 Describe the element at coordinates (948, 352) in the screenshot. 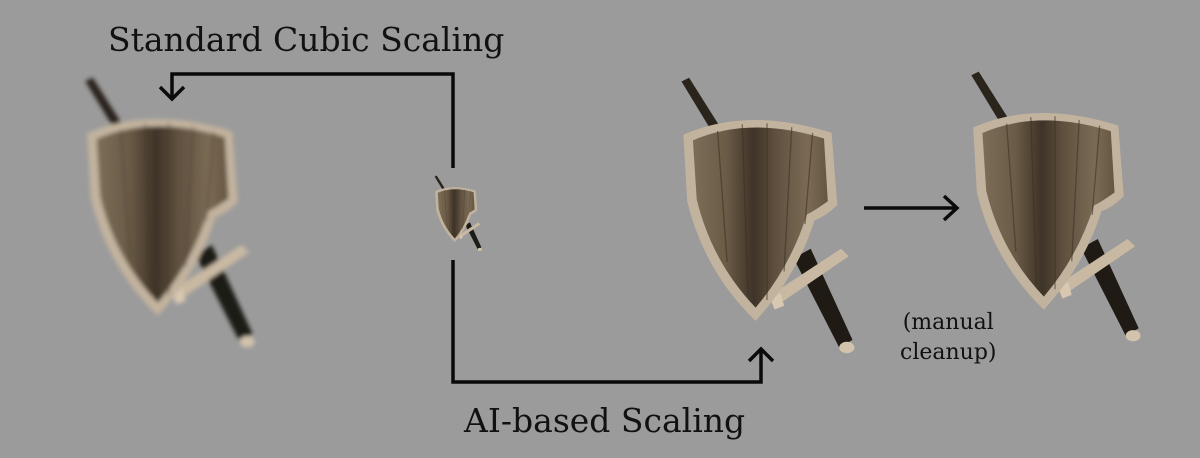

I see `manual-cleanup-line-2: cleanup)` at that location.